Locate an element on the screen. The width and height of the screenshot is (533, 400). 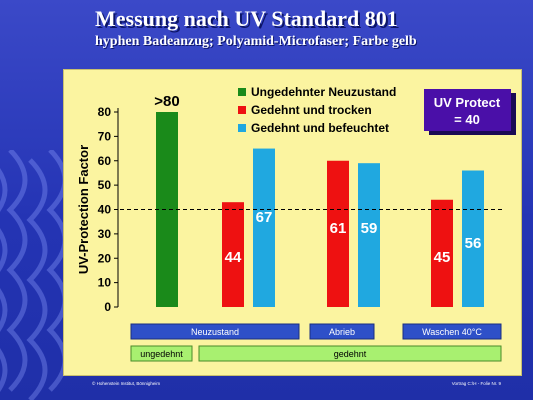
category-label: Neuzustand is located at coordinates (215, 332).